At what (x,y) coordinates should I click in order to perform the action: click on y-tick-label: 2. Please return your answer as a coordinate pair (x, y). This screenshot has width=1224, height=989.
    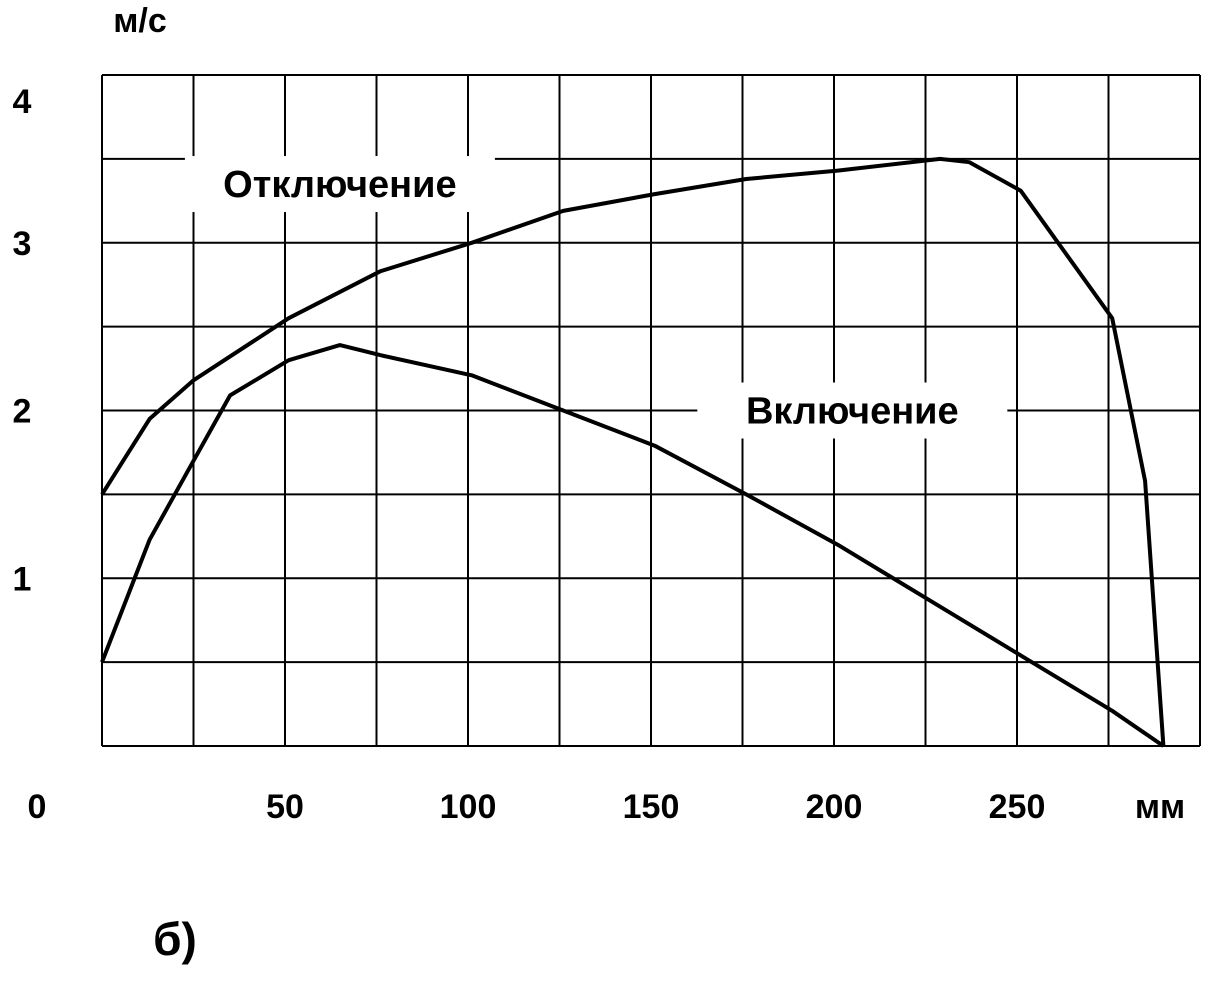
    Looking at the image, I should click on (22, 412).